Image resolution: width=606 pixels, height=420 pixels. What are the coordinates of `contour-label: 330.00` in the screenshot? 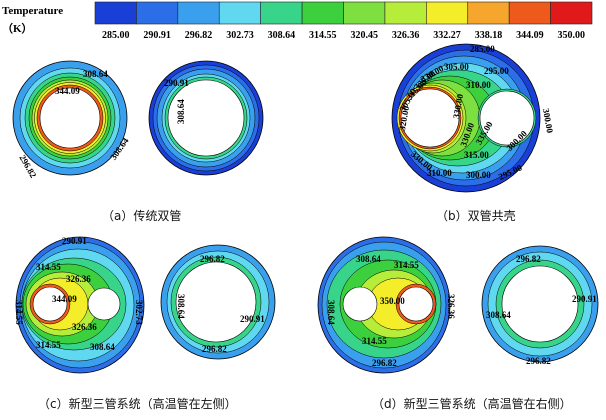 It's located at (458, 106).